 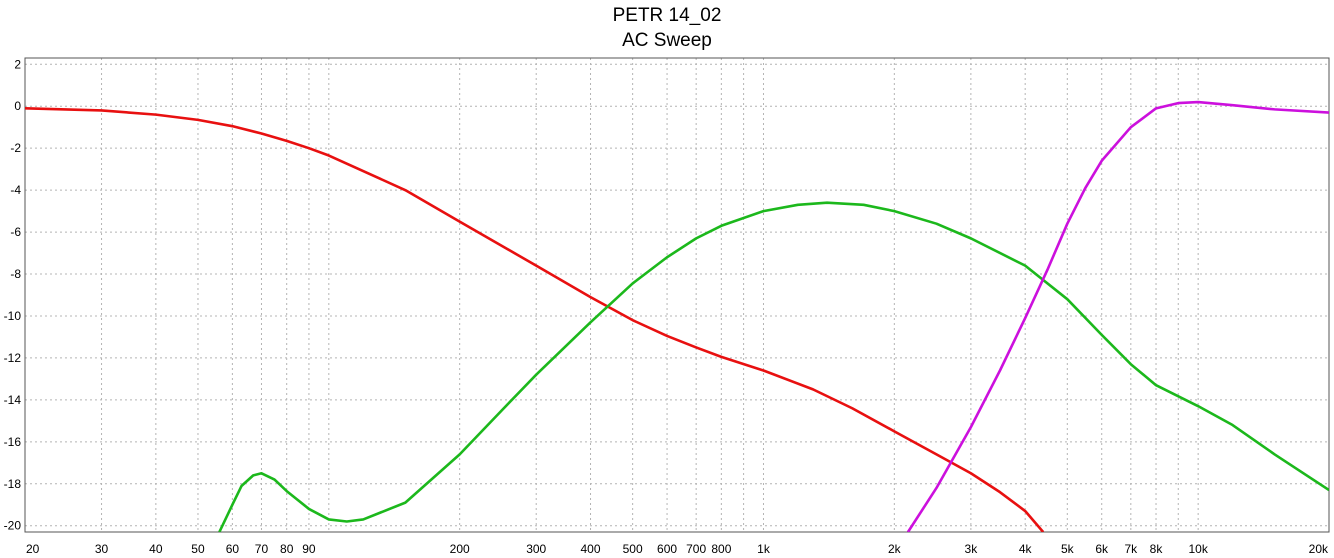 What do you see at coordinates (1319, 549) in the screenshot?
I see `x-tick-label: 20k` at bounding box center [1319, 549].